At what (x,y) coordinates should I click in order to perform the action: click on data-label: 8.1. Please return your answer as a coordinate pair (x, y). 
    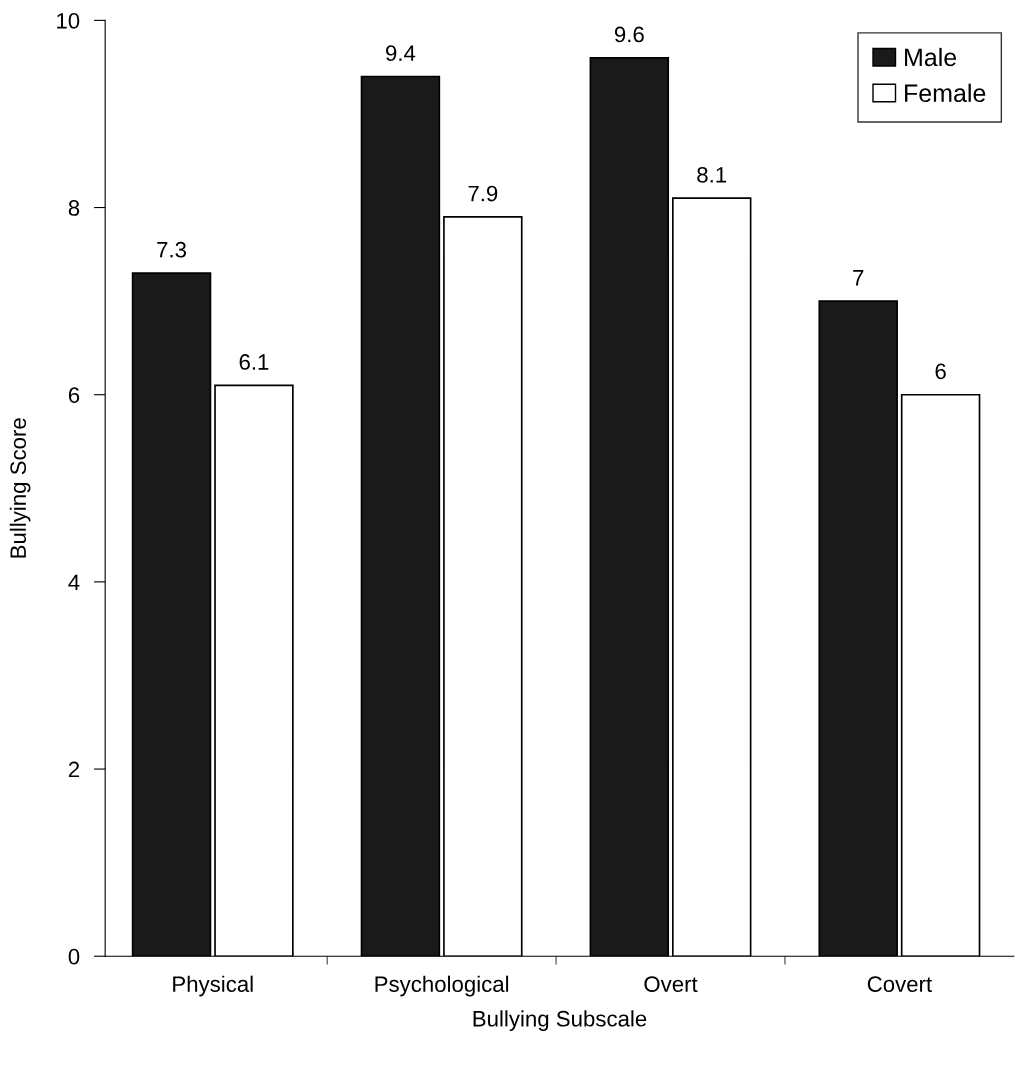
    Looking at the image, I should click on (712, 174).